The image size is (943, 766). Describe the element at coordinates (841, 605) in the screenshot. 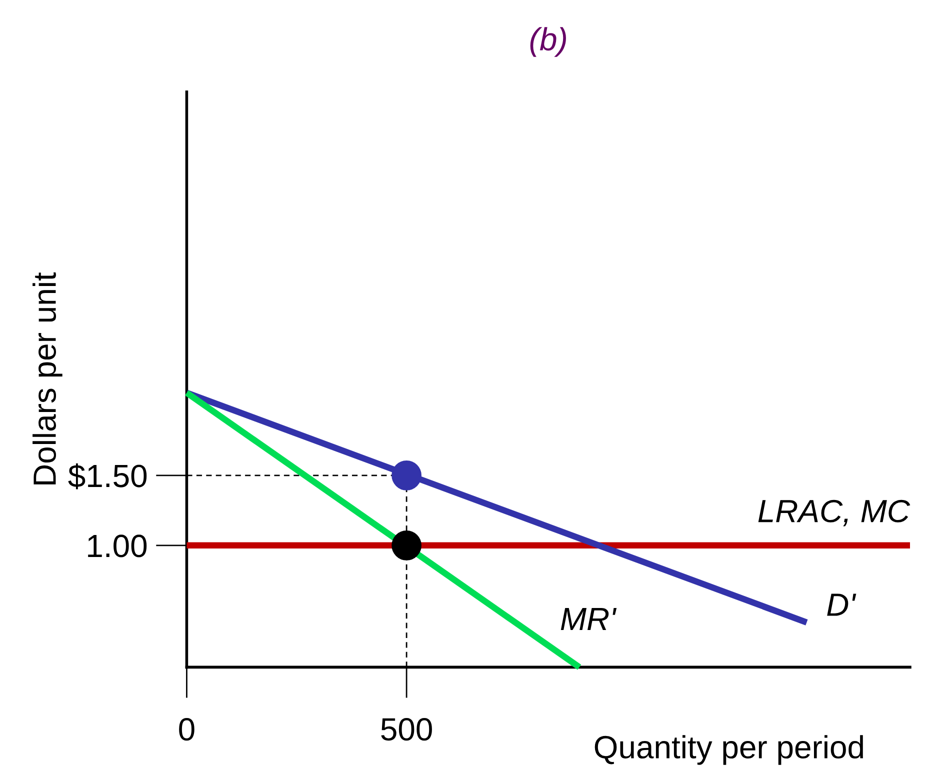

I see `series-label: D'` at that location.